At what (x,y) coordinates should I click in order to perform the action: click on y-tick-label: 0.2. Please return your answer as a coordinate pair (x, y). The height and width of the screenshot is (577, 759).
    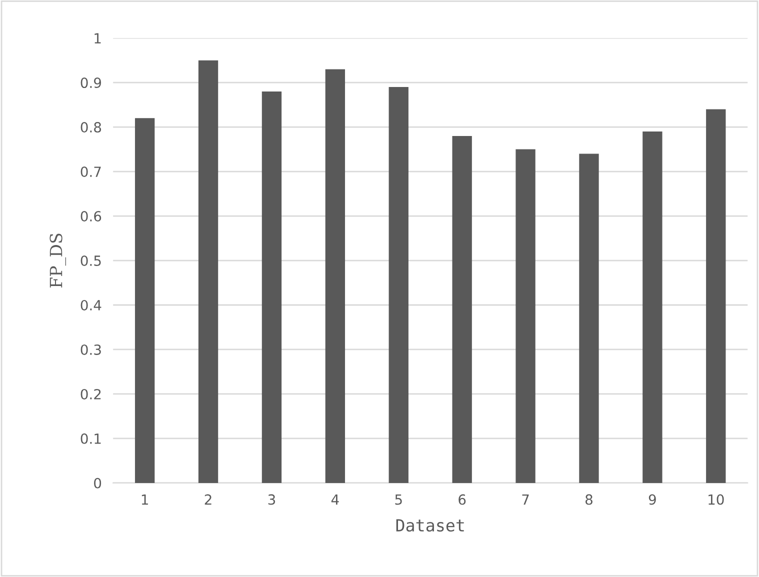
    Looking at the image, I should click on (90, 394).